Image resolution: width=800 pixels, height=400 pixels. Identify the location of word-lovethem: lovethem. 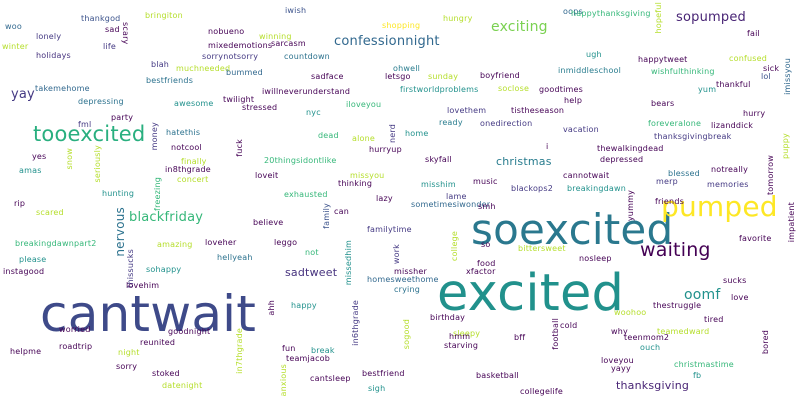
(467, 110).